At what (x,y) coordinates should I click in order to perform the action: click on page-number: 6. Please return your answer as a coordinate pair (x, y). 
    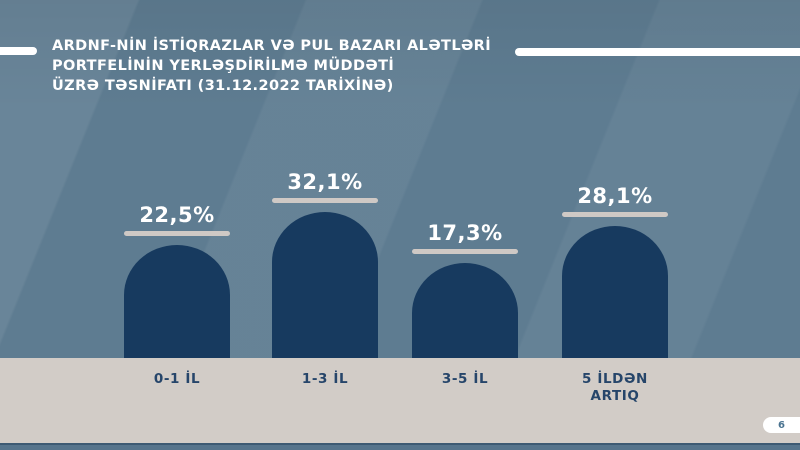
    Looking at the image, I should click on (781, 425).